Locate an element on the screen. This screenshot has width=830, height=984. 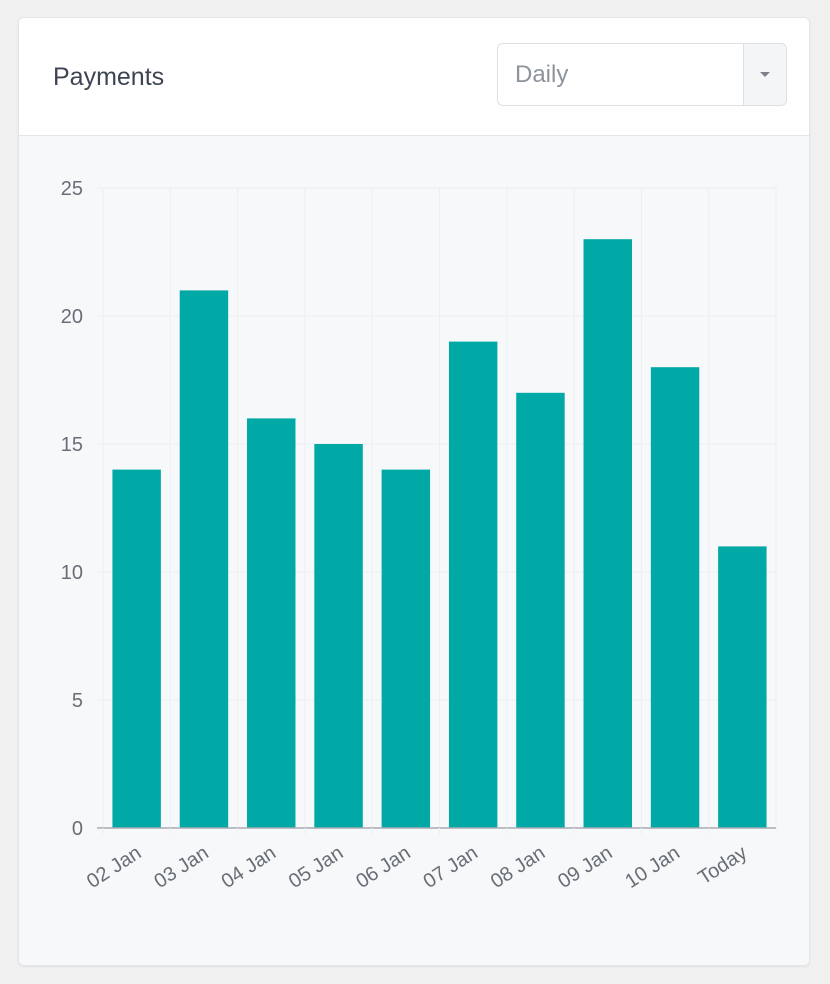
y-tick-label: 25 is located at coordinates (72, 189).